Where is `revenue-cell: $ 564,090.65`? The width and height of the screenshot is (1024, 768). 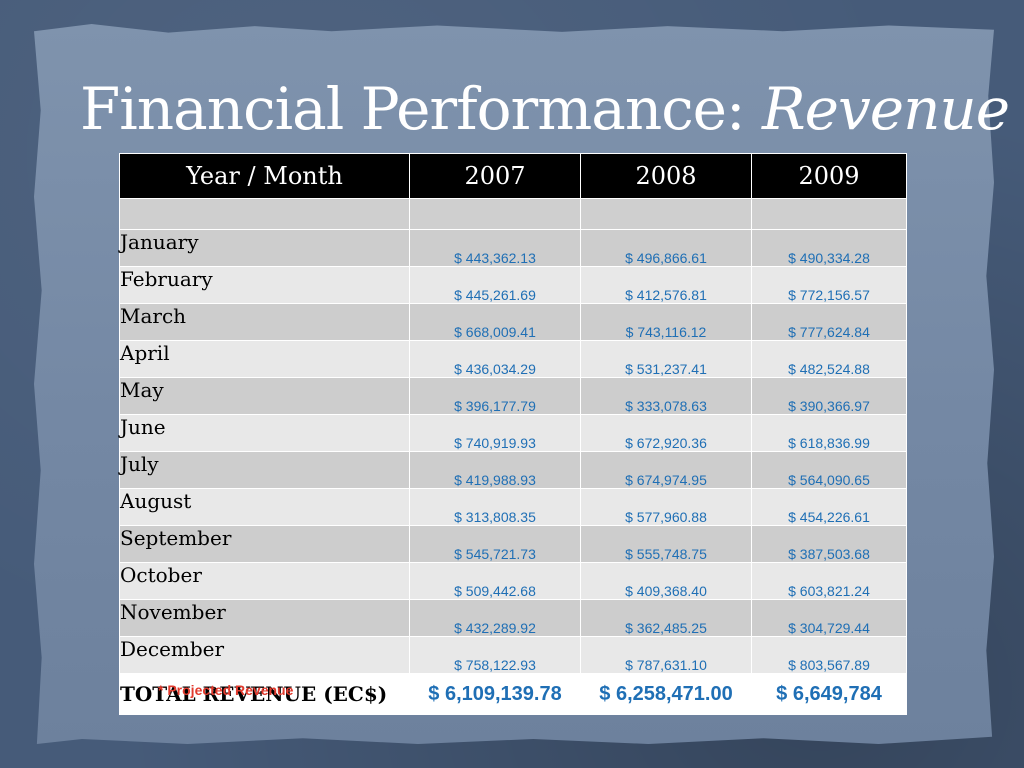
revenue-cell: $ 564,090.65 is located at coordinates (829, 470).